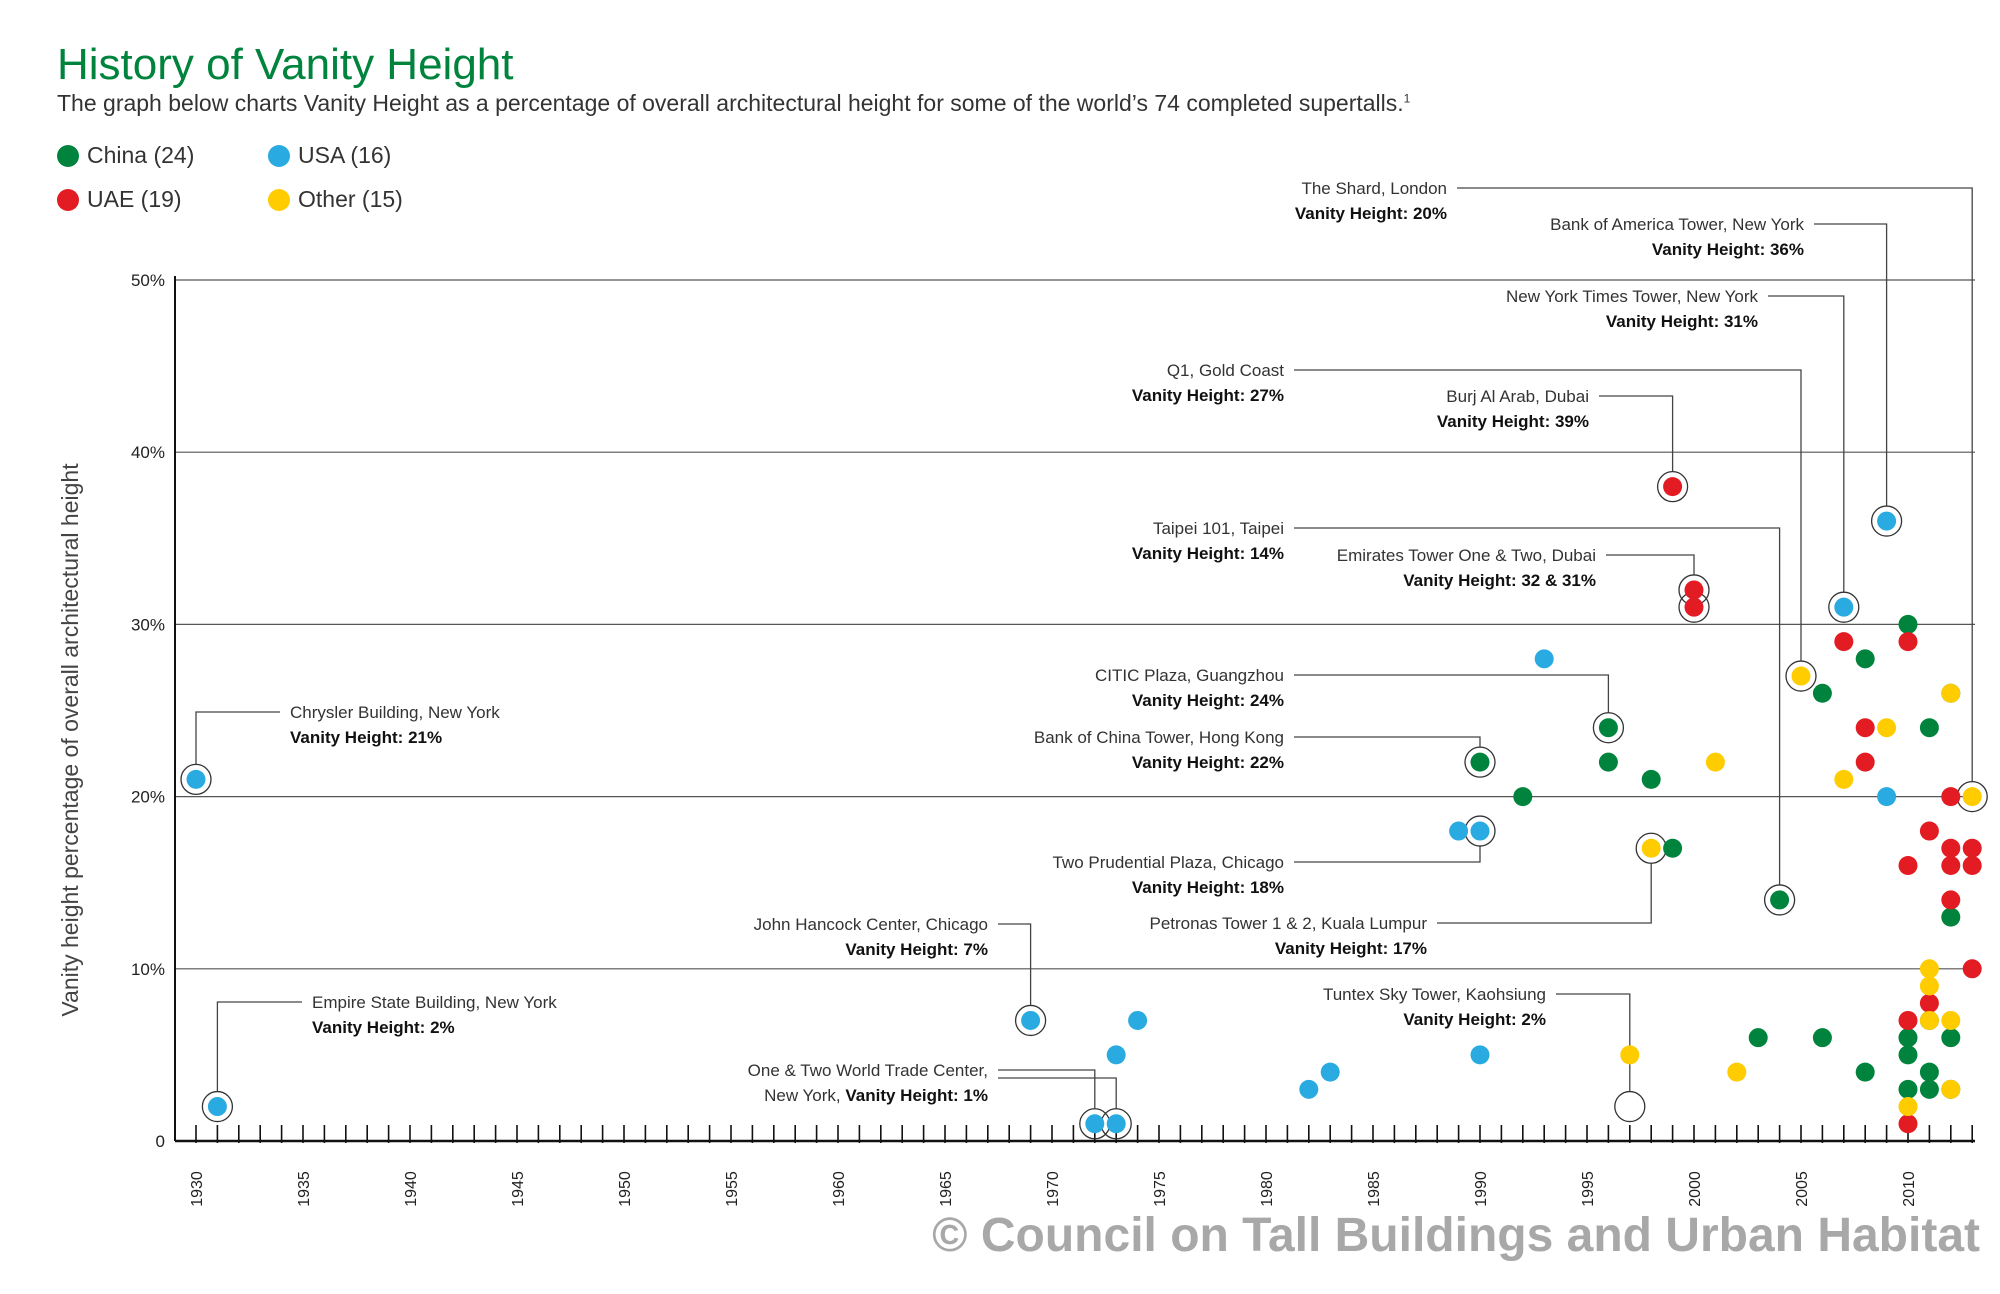 The width and height of the screenshot is (2000, 1294). I want to click on annotation-name: The Shard, London, so click(1374, 188).